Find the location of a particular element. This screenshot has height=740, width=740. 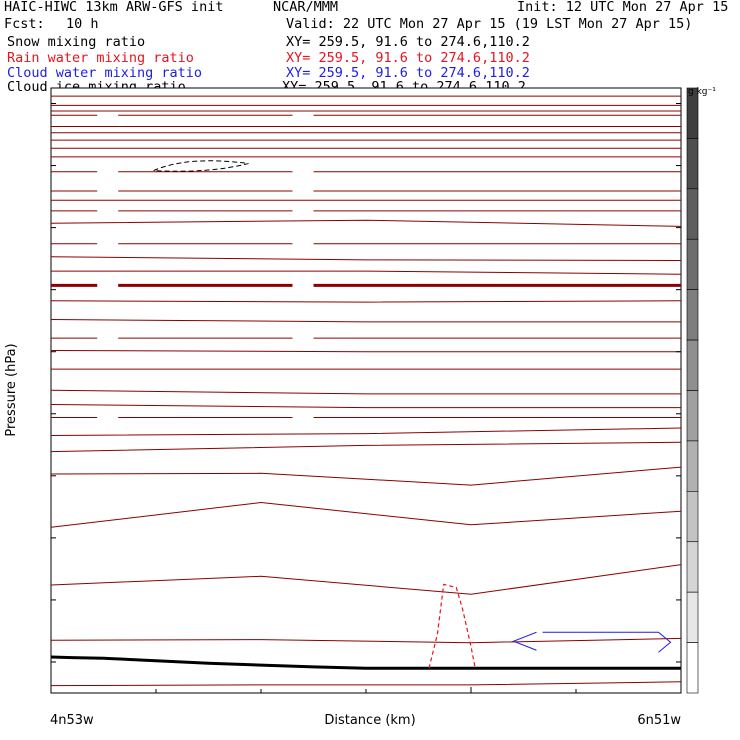

field-snow-name: Snow mixing ratio is located at coordinates (76, 42).